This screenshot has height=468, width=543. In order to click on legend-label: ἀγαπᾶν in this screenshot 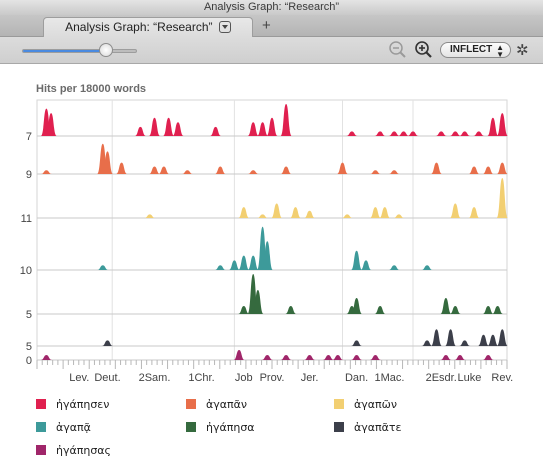, I will do `click(227, 404)`.